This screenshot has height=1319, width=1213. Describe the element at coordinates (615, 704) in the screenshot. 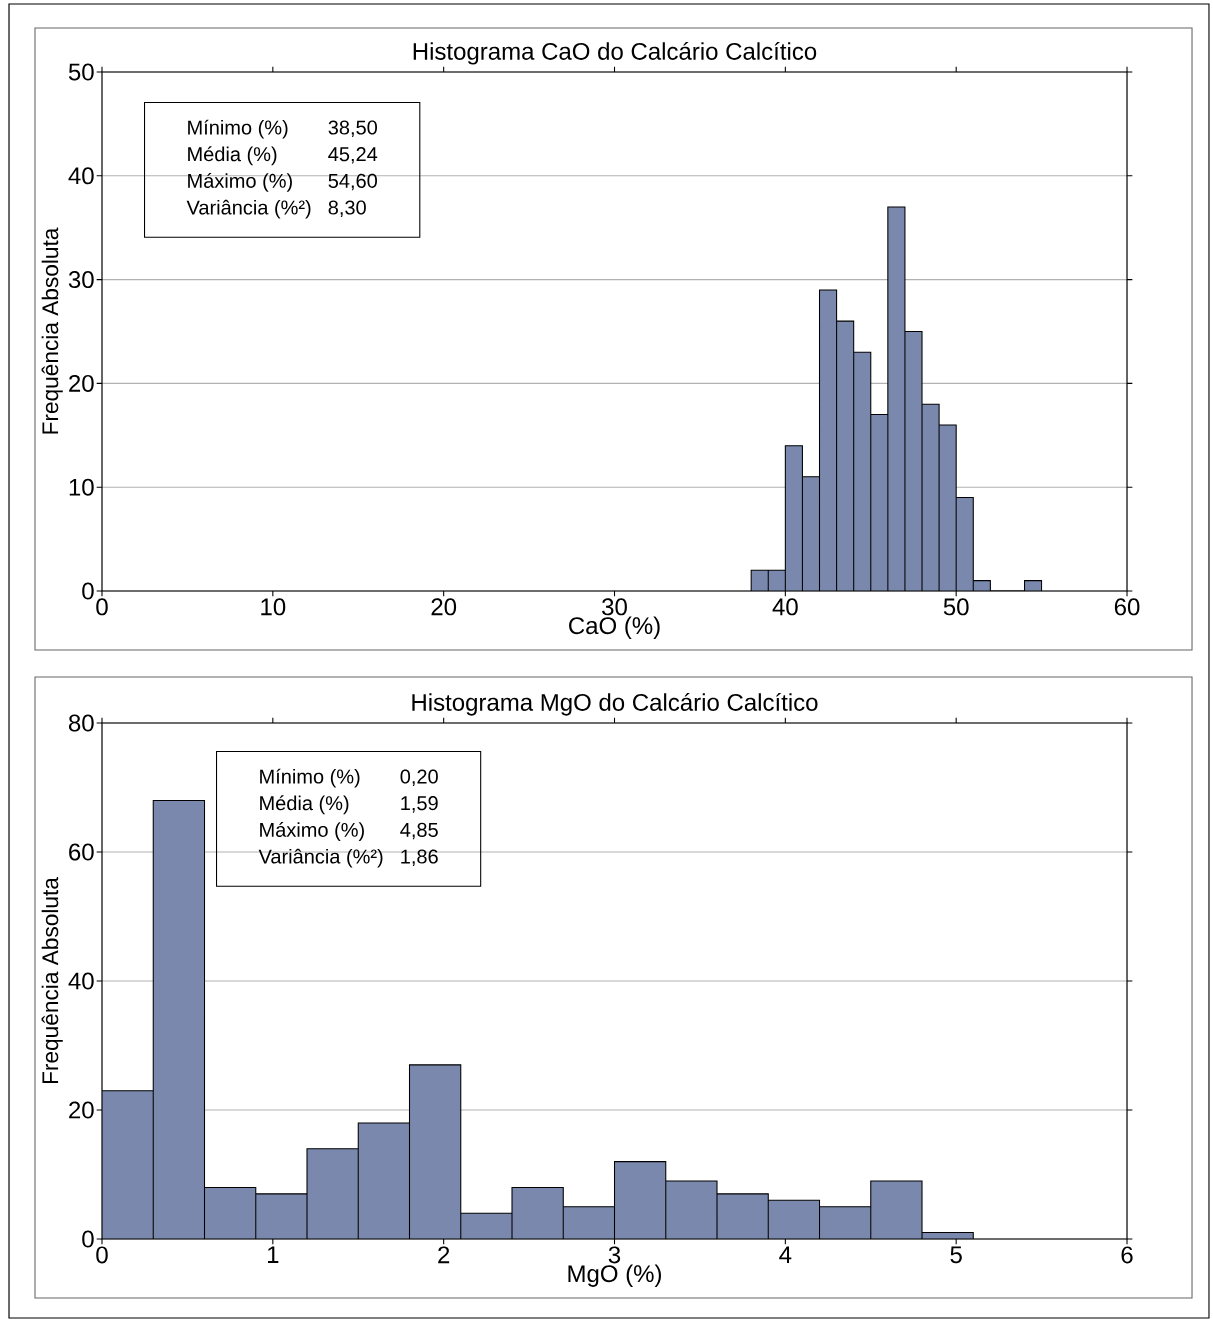

I see `chart-title: Histograma MgO do Calcário Calcítico` at that location.